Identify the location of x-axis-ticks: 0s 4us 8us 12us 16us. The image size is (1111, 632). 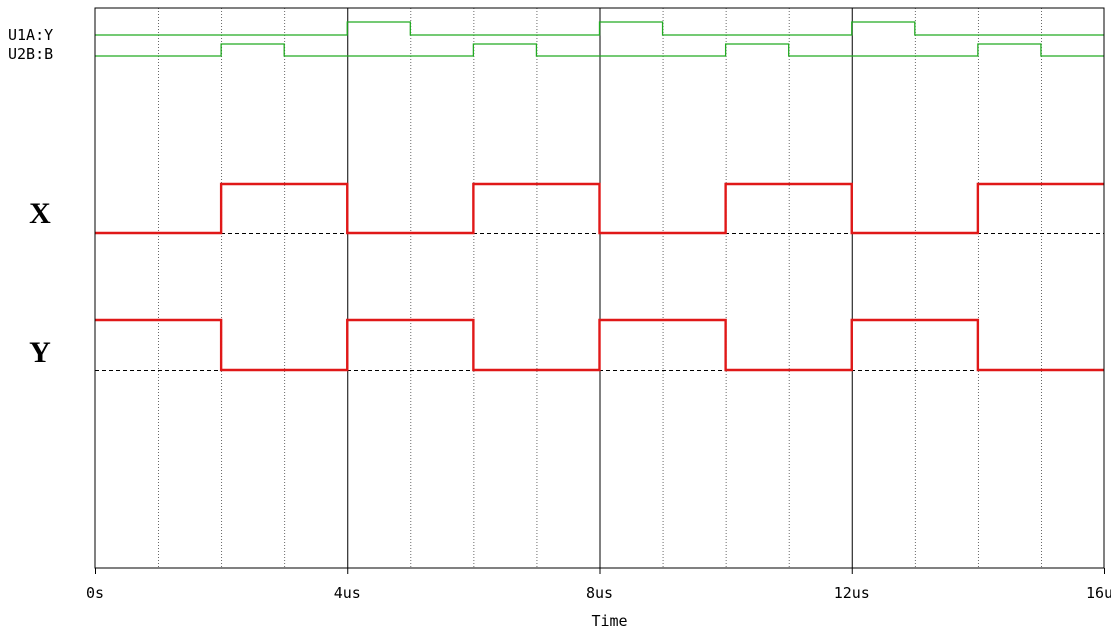
(598, 585).